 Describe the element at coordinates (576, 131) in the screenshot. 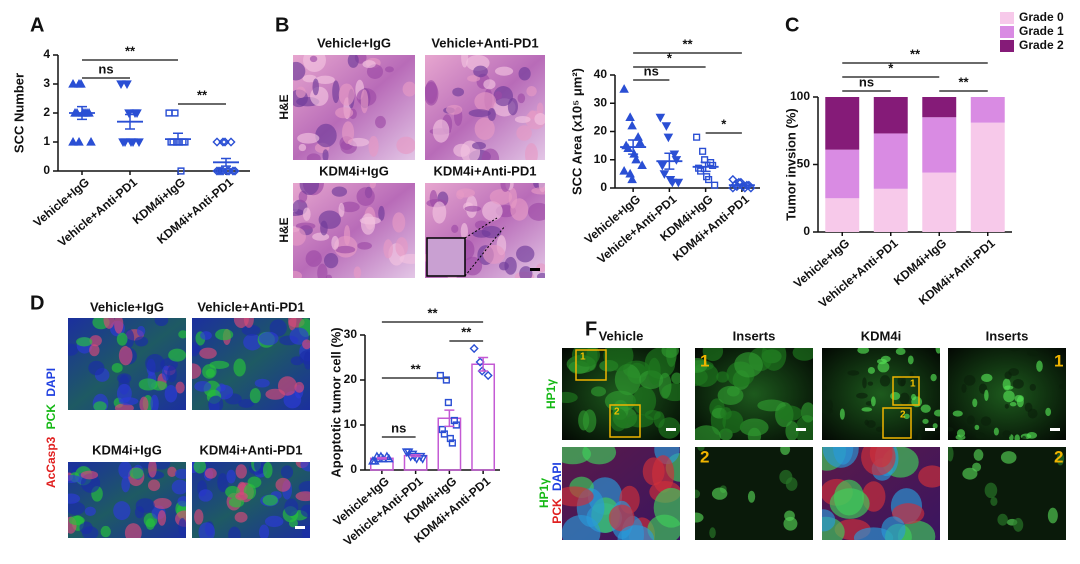

I see `y-axis-title: SCC Area (x10⁵ μm²)` at that location.